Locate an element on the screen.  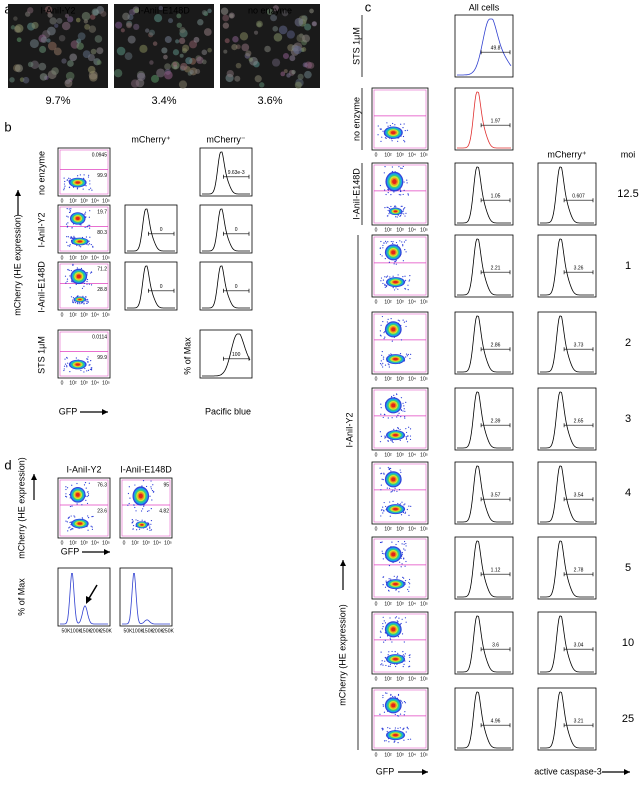
image-caption: I-AniI-Y2 is located at coordinates (57, 10).